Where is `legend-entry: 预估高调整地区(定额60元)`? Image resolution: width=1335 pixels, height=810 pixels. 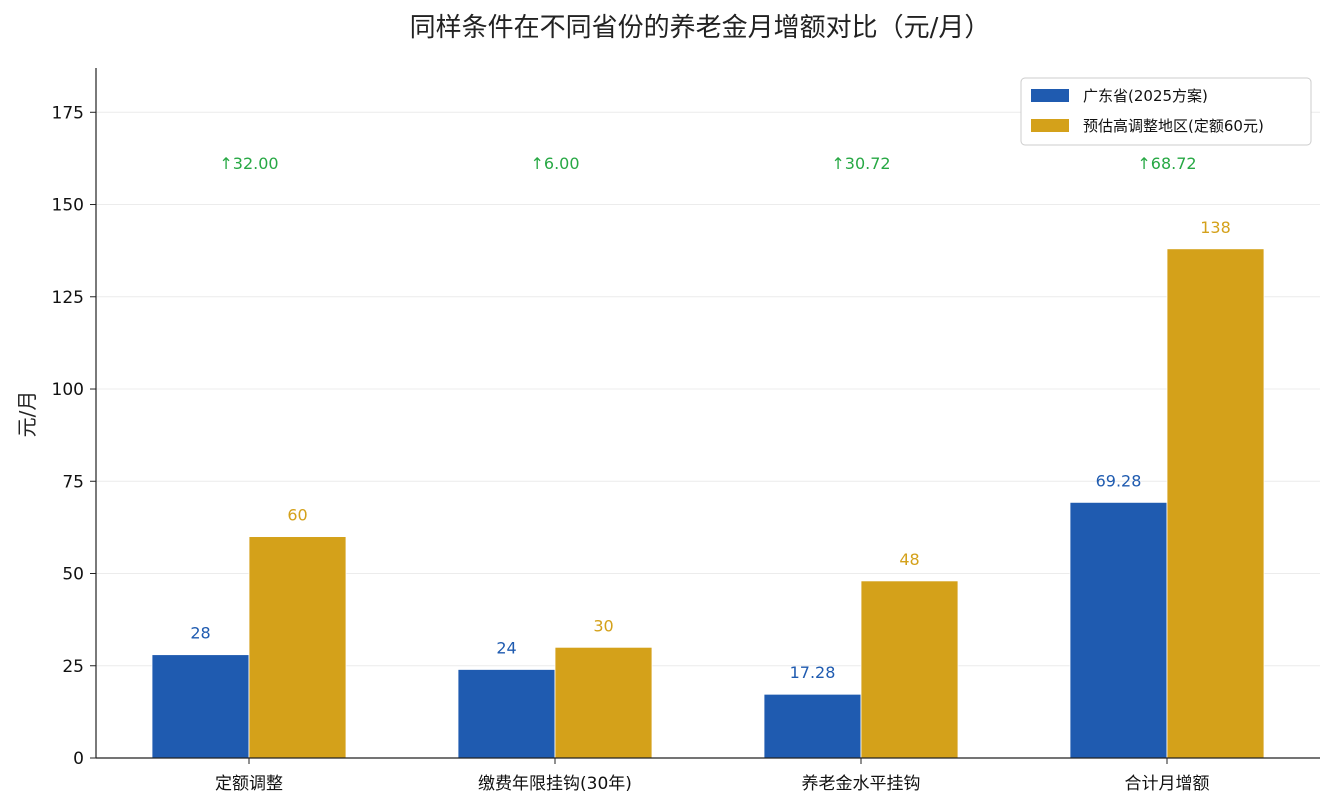
legend-entry: 预估高调整地区(定额60元) is located at coordinates (1173, 126).